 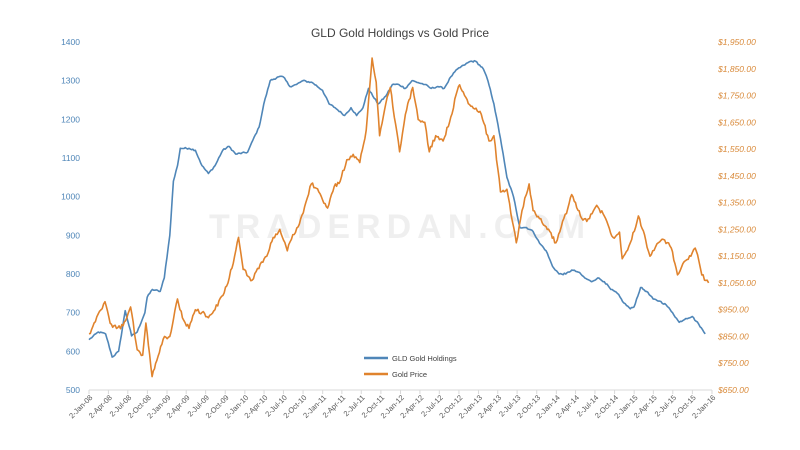 I want to click on chart-title: GLD Gold Holdings vs Gold Price, so click(x=400, y=33).